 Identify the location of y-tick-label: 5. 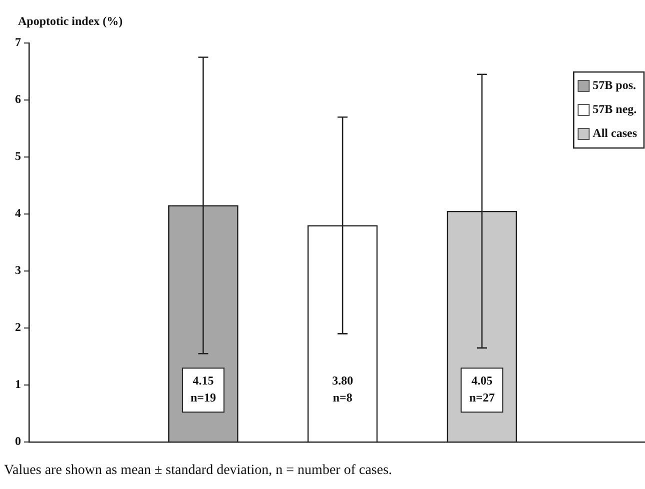
(18, 156).